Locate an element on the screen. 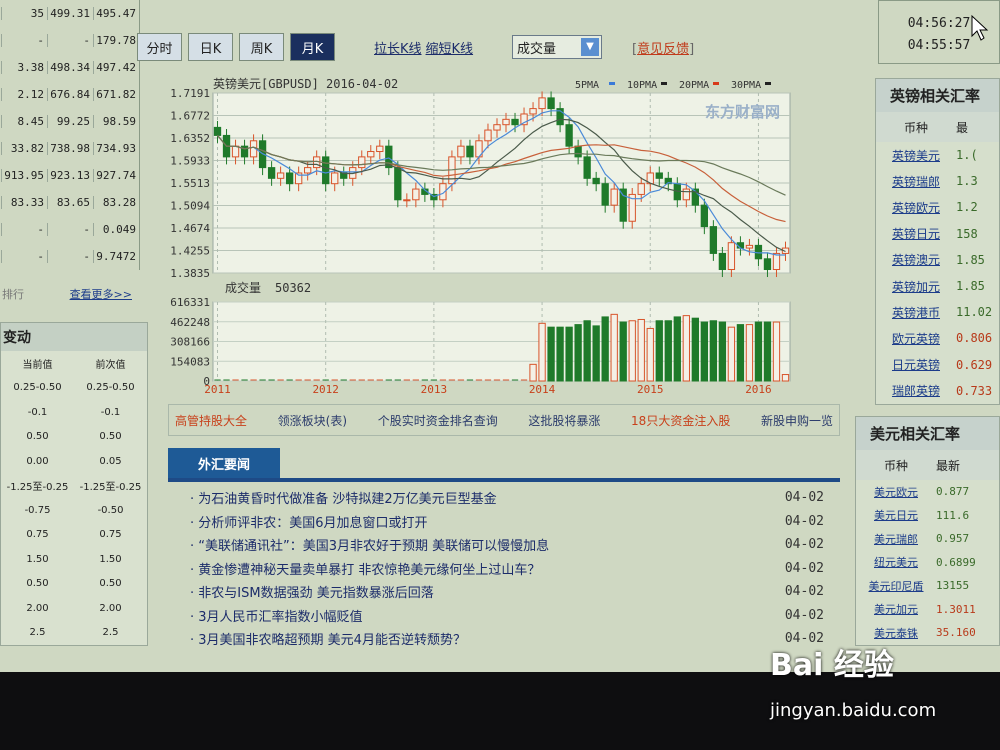  y-tick-label: 1.6352 is located at coordinates (190, 138).